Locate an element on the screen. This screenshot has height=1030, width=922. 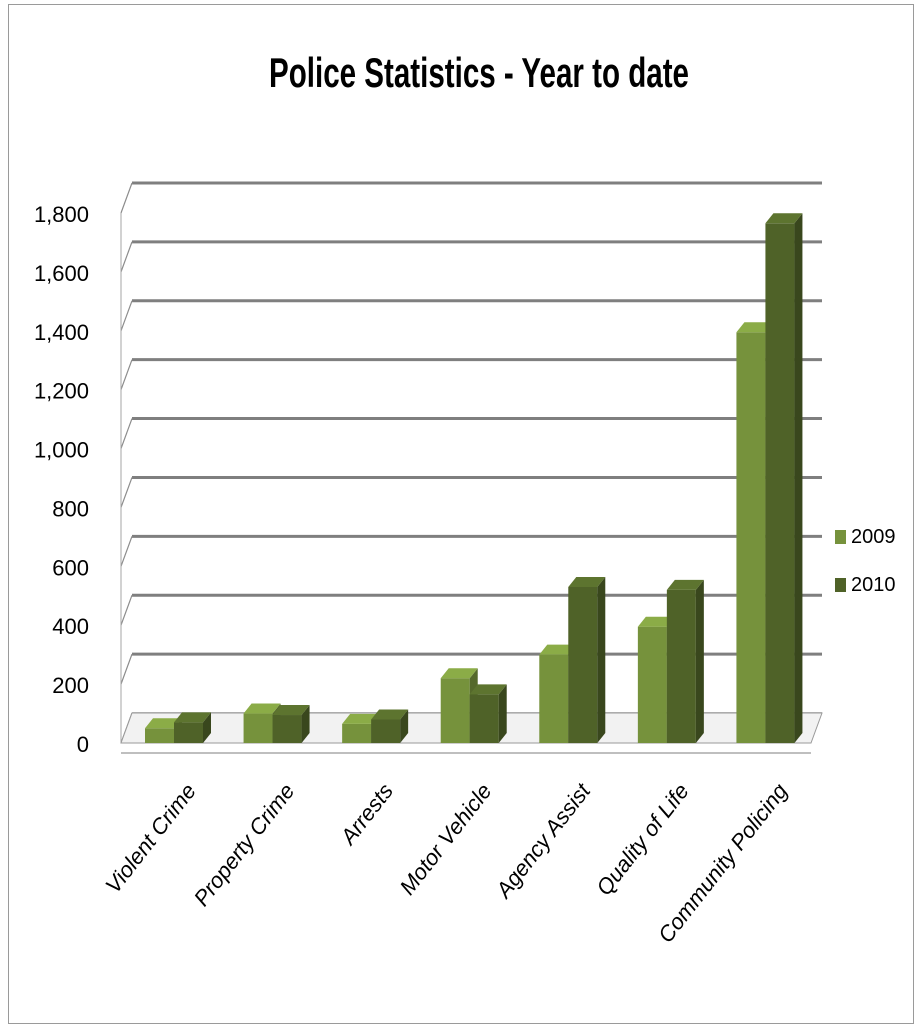
bar-motor-vehicle-2009 is located at coordinates (459, 705).